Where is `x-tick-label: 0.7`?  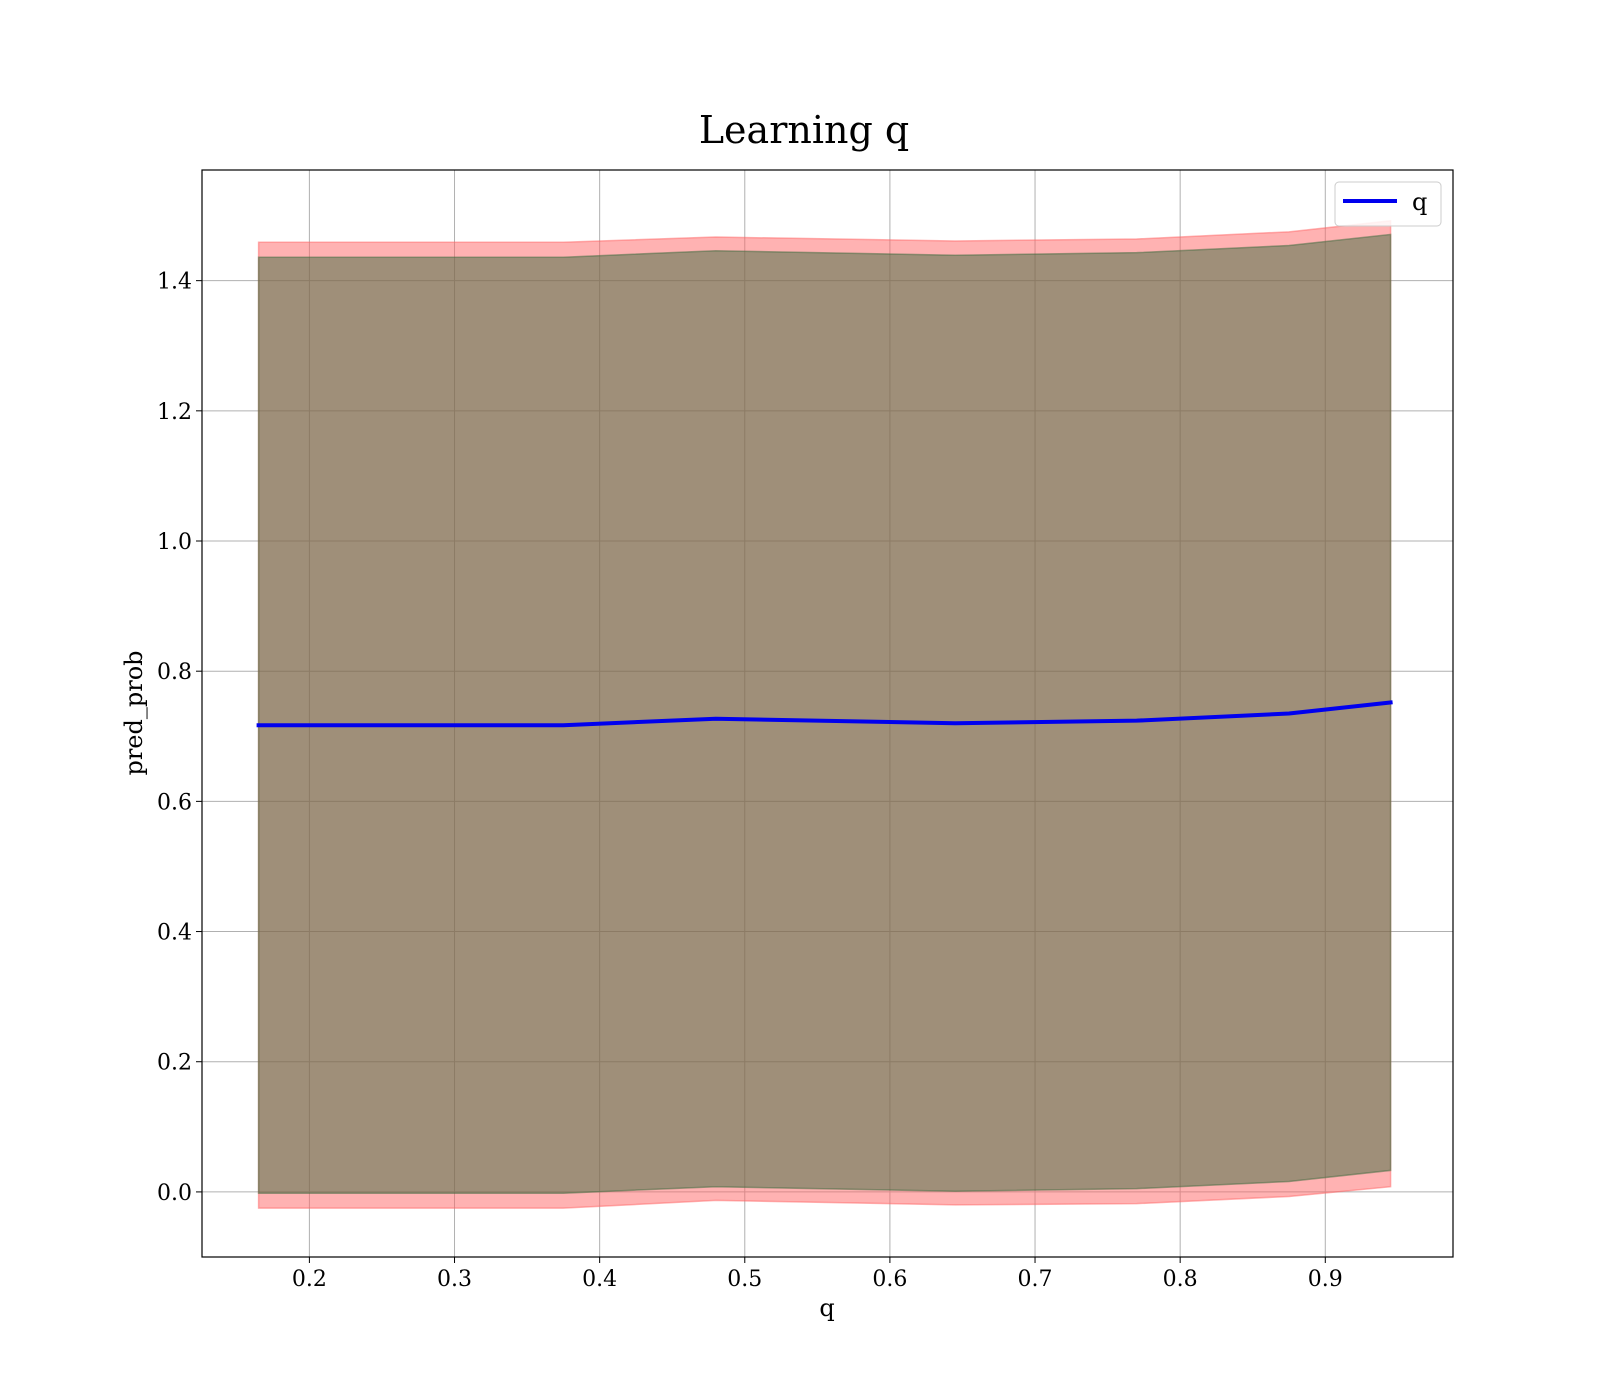
x-tick-label: 0.7 is located at coordinates (1035, 1279).